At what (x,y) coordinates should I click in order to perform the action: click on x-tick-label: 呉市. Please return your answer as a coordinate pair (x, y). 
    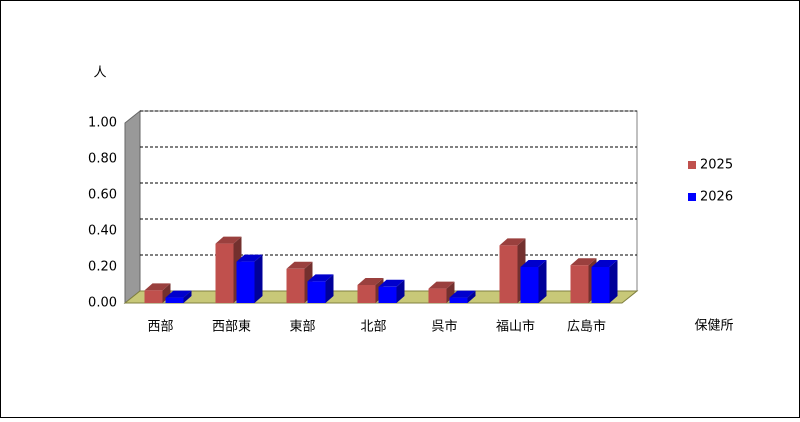
    Looking at the image, I should click on (444, 327).